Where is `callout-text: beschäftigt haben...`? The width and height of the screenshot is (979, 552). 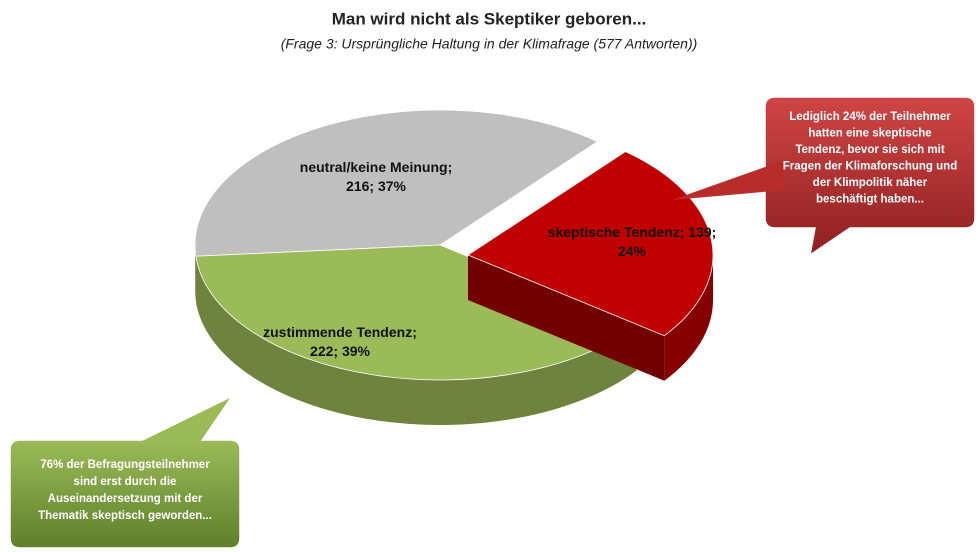 callout-text: beschäftigt haben... is located at coordinates (870, 200).